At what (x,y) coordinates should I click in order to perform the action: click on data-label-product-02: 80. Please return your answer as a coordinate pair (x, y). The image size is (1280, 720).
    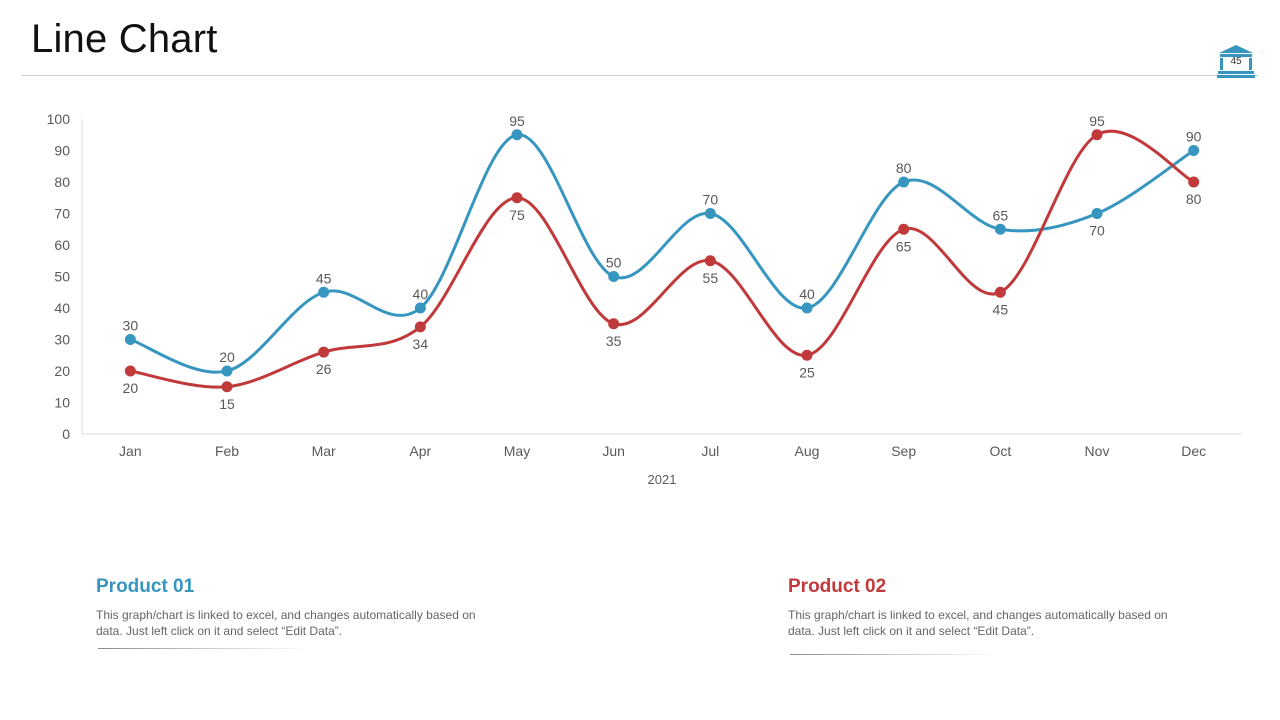
    Looking at the image, I should click on (1194, 199).